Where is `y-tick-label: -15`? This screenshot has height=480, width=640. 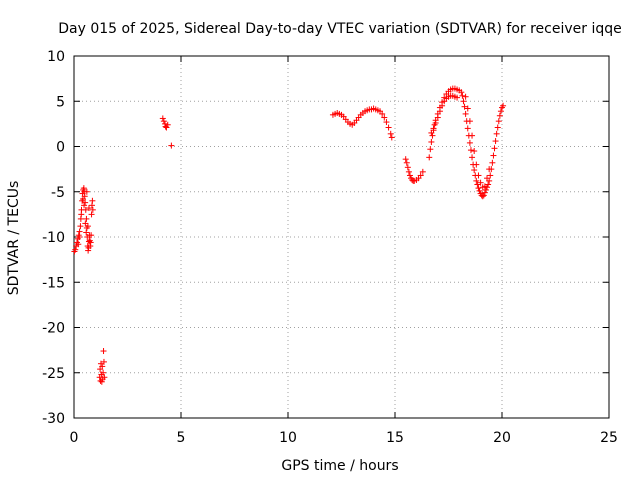
y-tick-label: -15 is located at coordinates (53, 283).